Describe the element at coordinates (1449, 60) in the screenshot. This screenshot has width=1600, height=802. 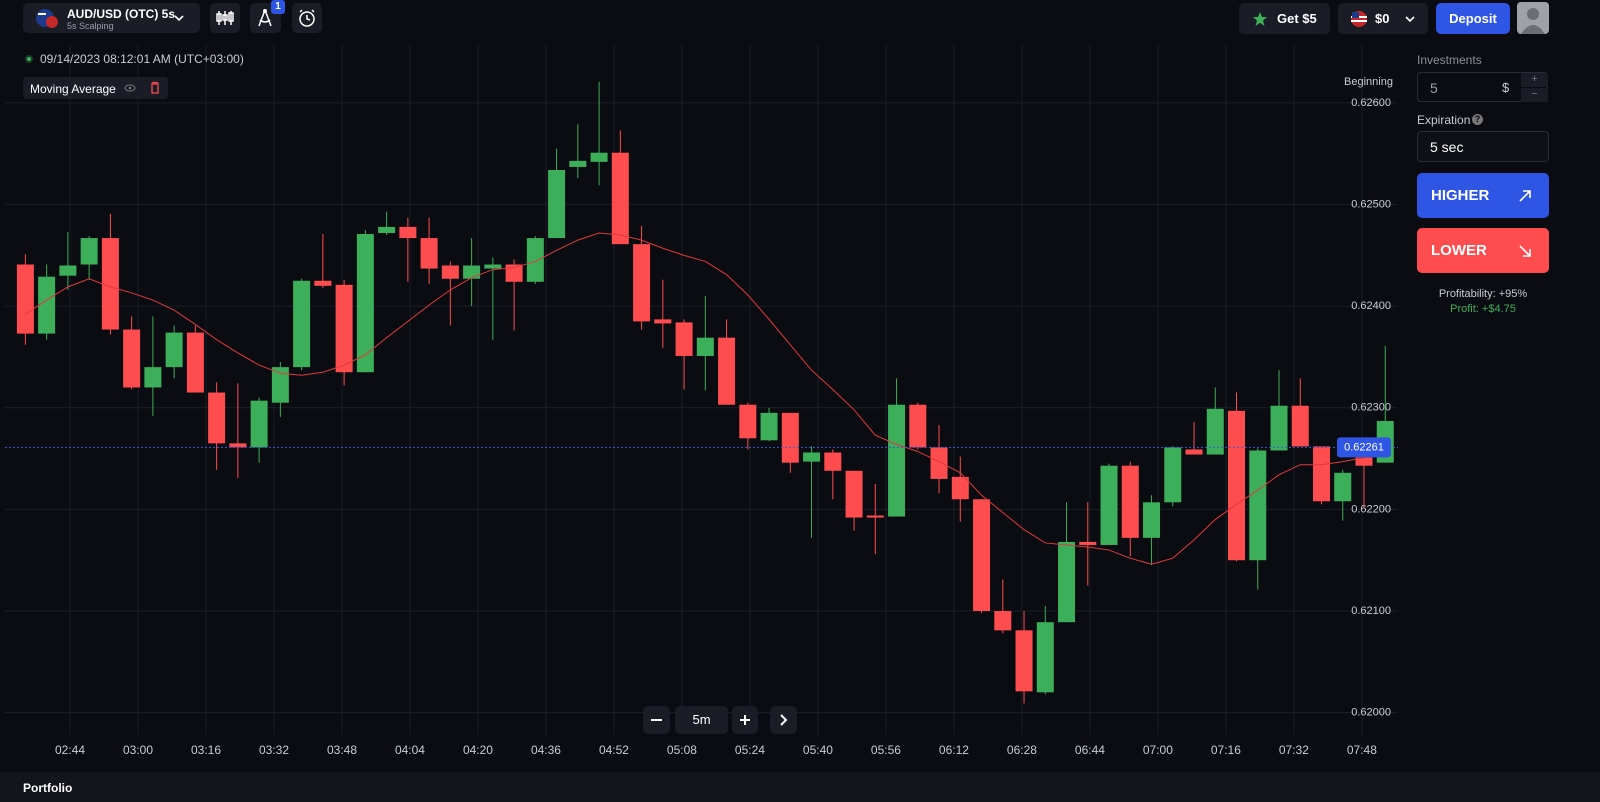
I see `investments-label: Investments` at that location.